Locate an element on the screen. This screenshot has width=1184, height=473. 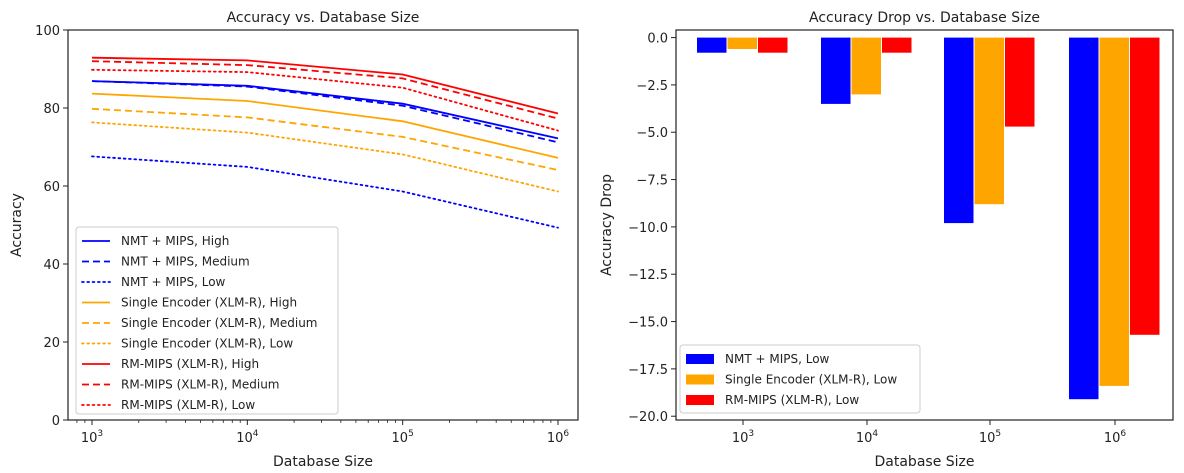
y-tick-label: 20 is located at coordinates (51, 343).